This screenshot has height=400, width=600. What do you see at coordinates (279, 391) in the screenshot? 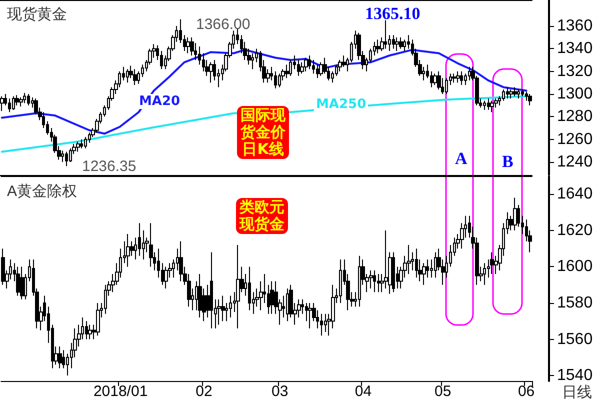
I see `x-tick-label: 03` at bounding box center [279, 391].